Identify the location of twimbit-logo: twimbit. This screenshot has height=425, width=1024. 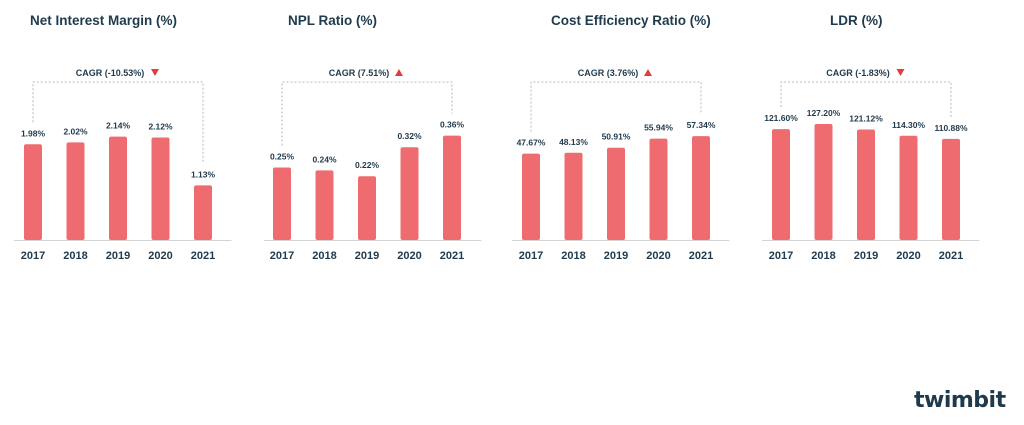
(960, 401).